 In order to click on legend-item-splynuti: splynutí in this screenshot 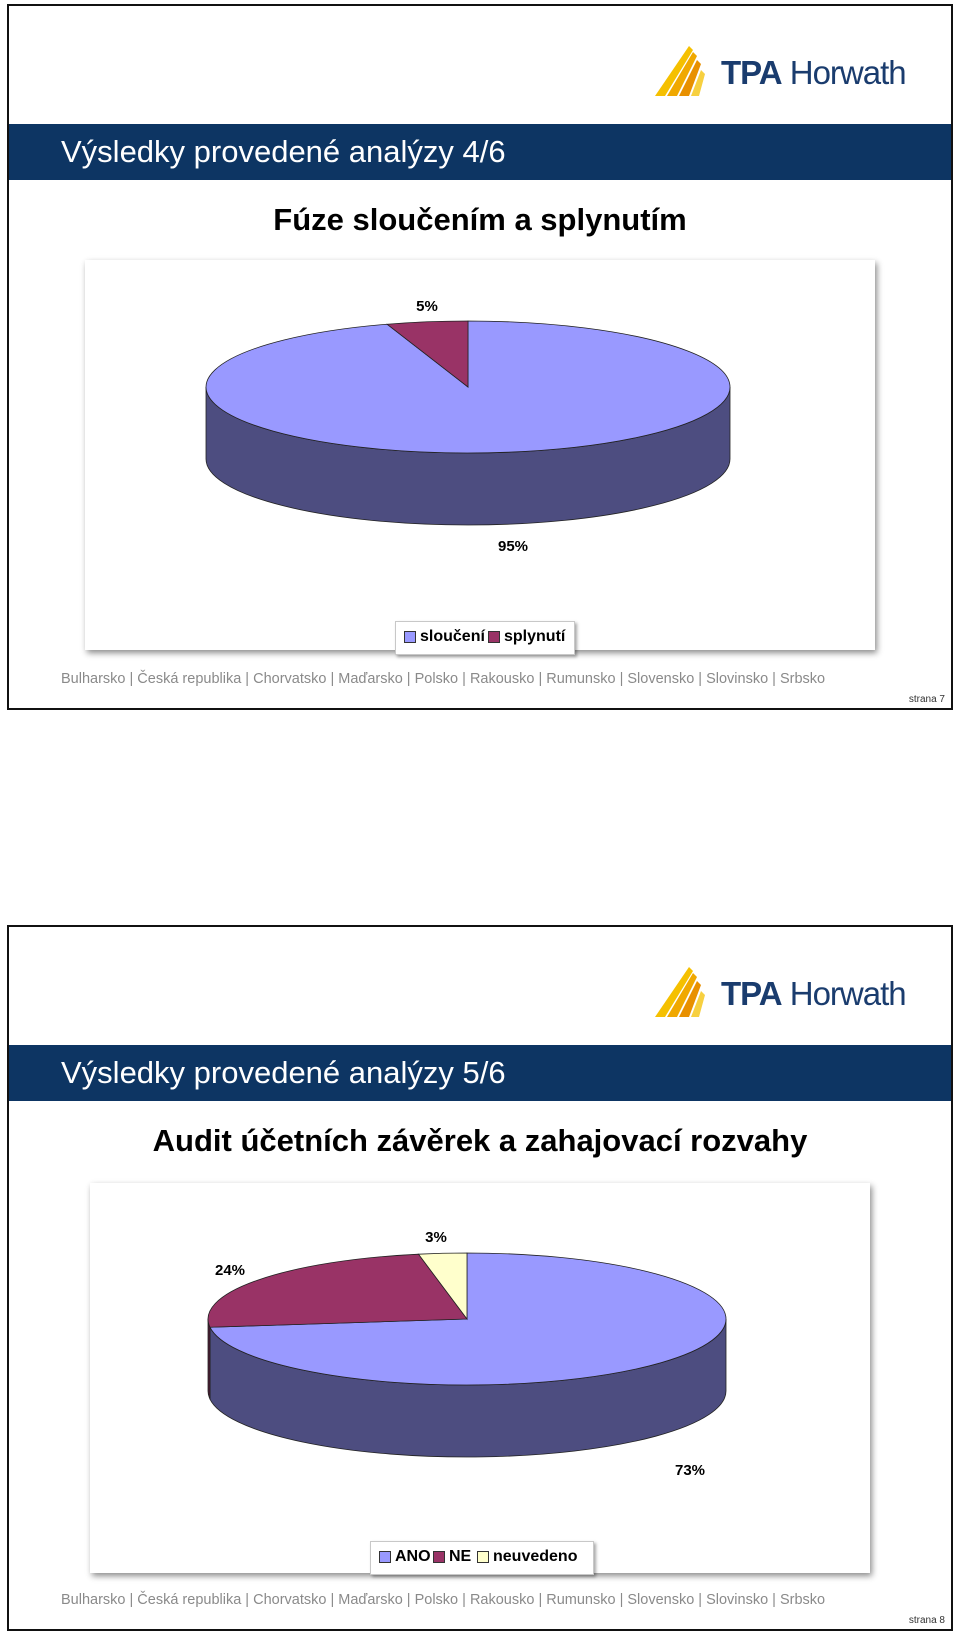, I will do `click(526, 637)`.